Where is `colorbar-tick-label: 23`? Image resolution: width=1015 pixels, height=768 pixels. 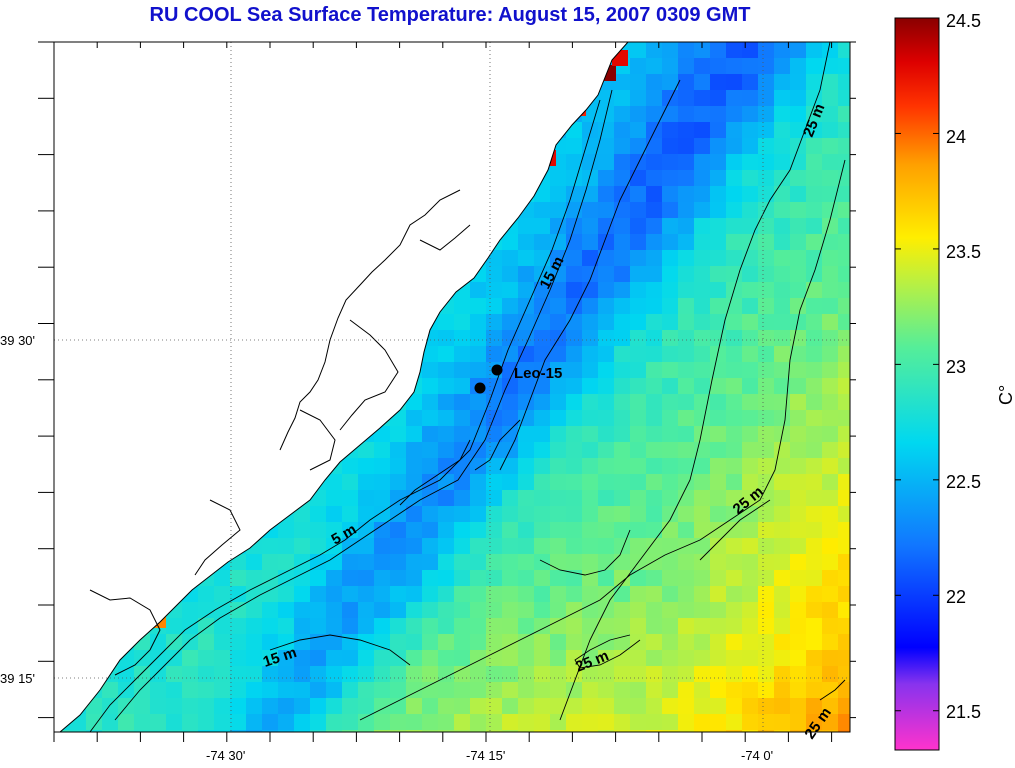
colorbar-tick-label: 23 is located at coordinates (956, 367).